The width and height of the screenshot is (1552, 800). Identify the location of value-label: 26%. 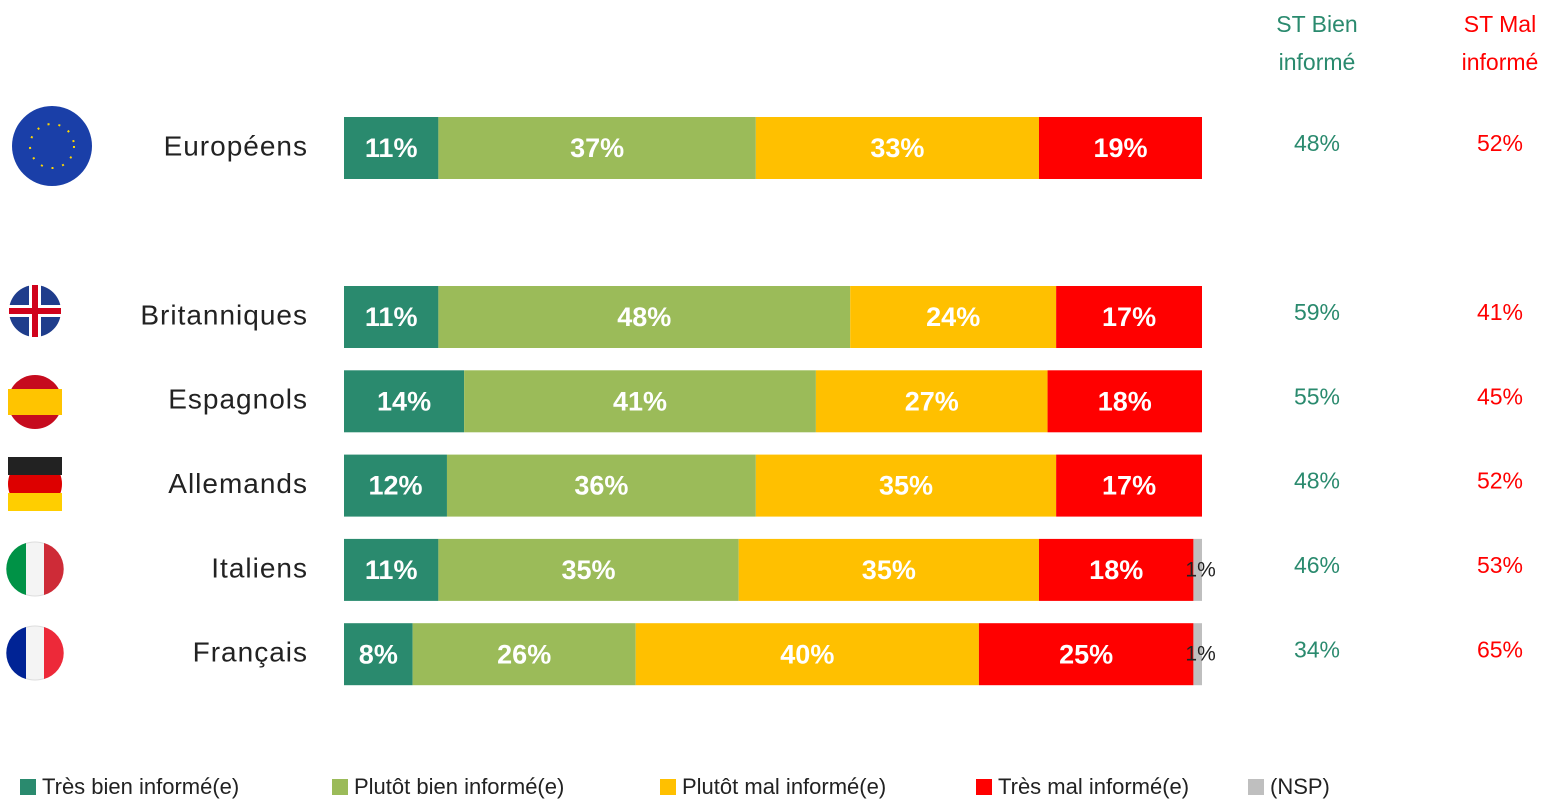
(524, 654).